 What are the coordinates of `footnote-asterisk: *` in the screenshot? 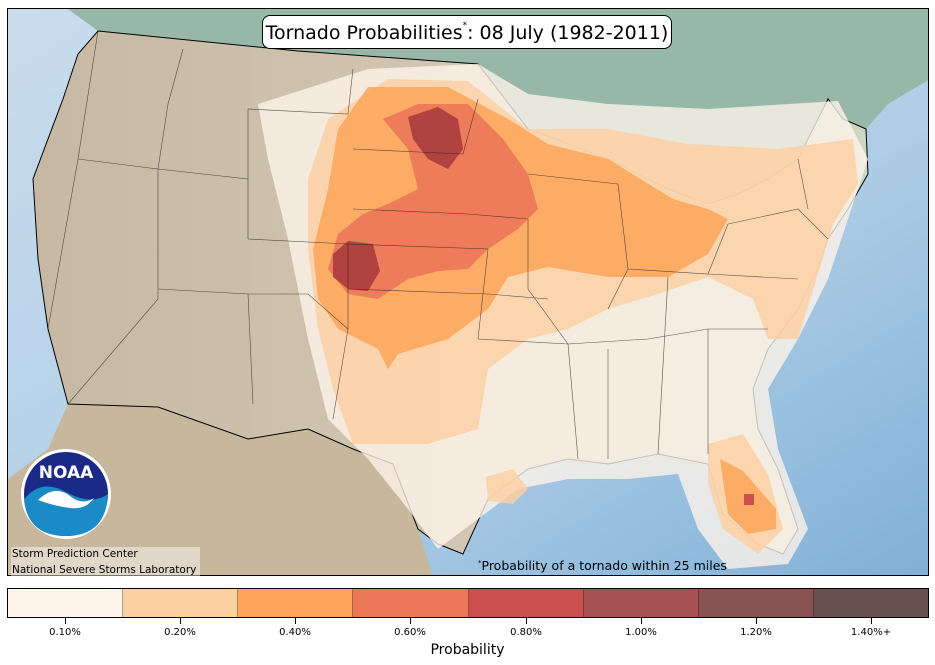 It's located at (480, 562).